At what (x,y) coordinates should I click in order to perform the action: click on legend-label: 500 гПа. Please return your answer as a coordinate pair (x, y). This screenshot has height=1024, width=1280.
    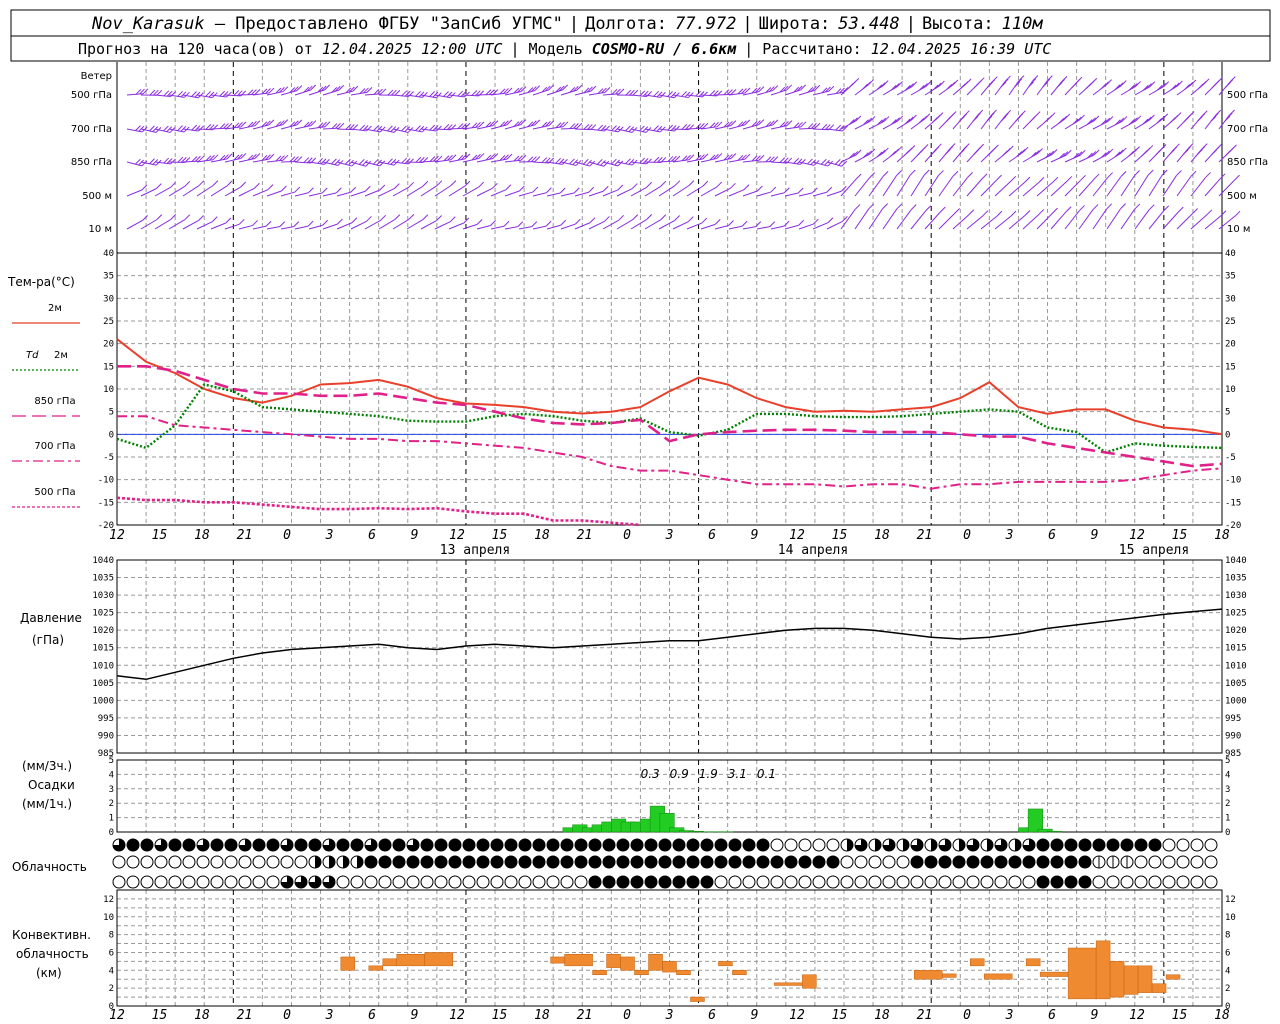
    Looking at the image, I should click on (54, 492).